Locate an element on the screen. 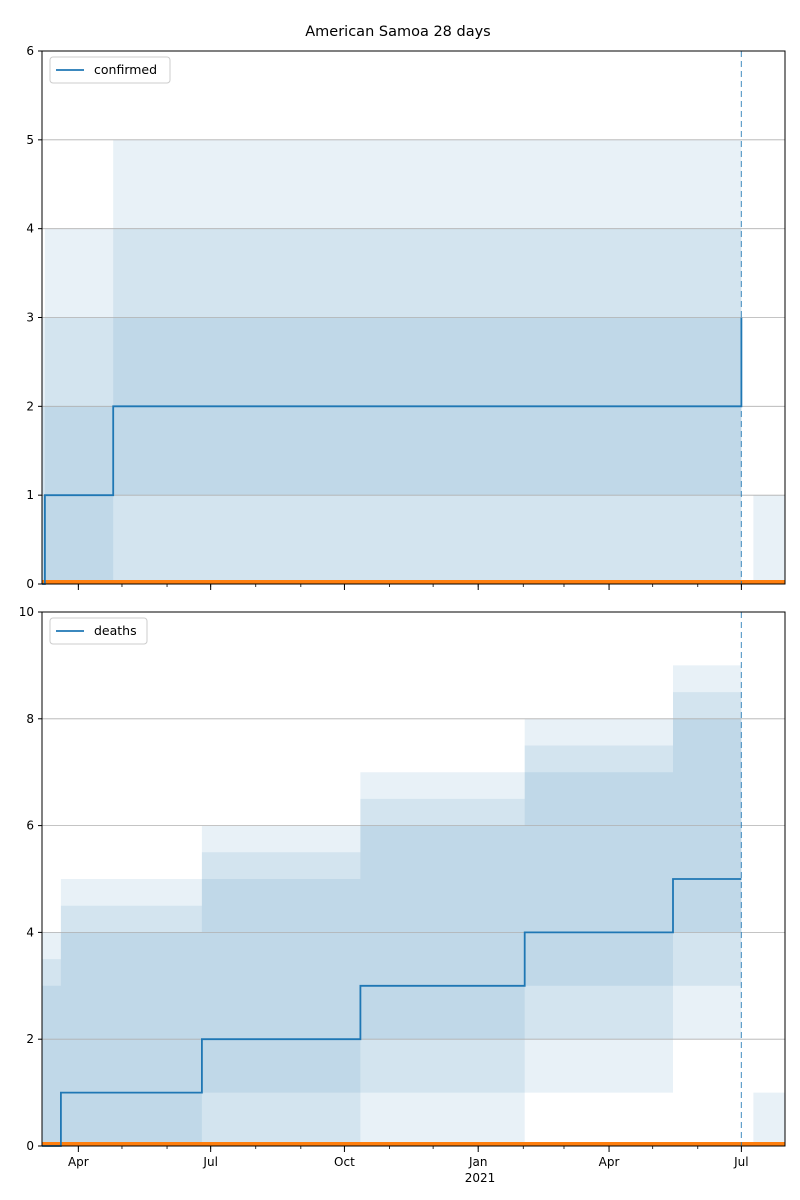 The image size is (800, 1200). legend-confirmed-label: confirmed is located at coordinates (125, 69).